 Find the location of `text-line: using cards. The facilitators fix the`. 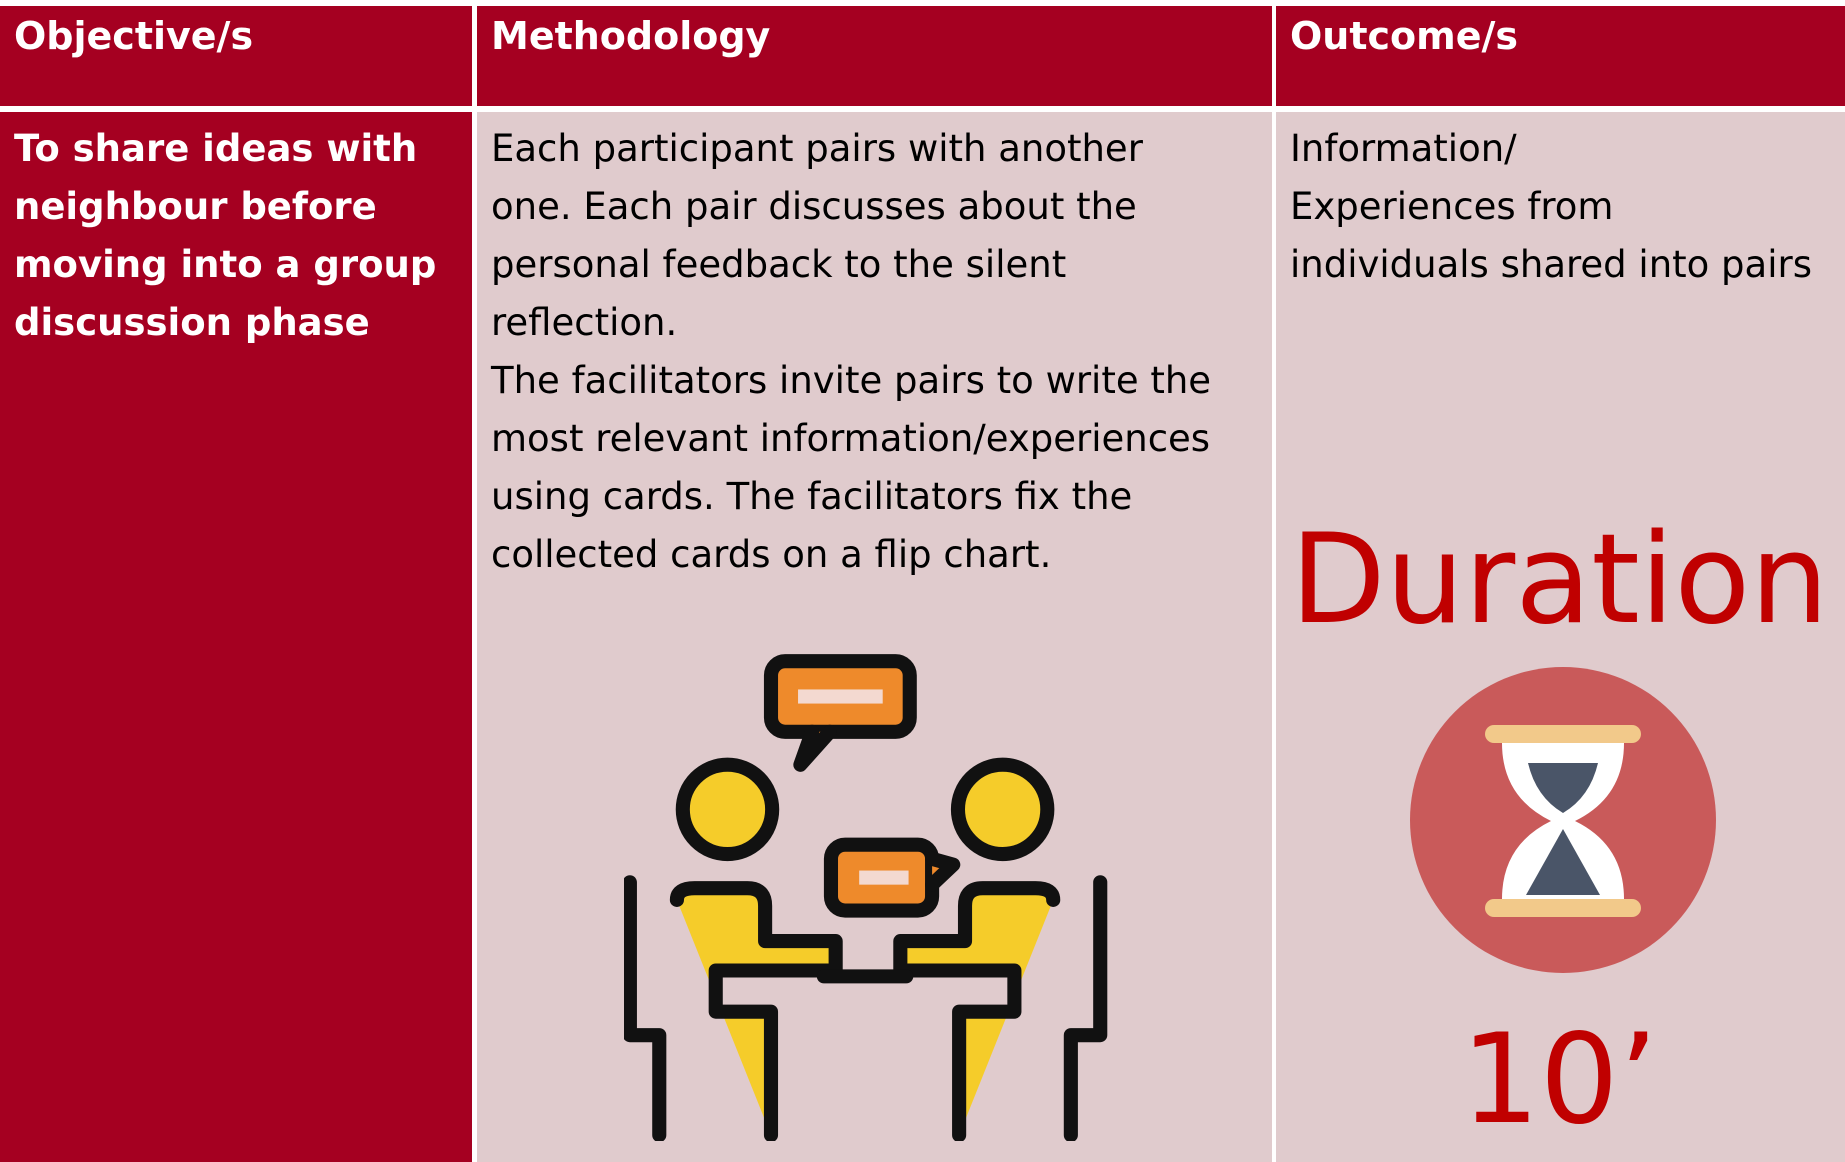

text-line: using cards. The facilitators fix the is located at coordinates (812, 496).